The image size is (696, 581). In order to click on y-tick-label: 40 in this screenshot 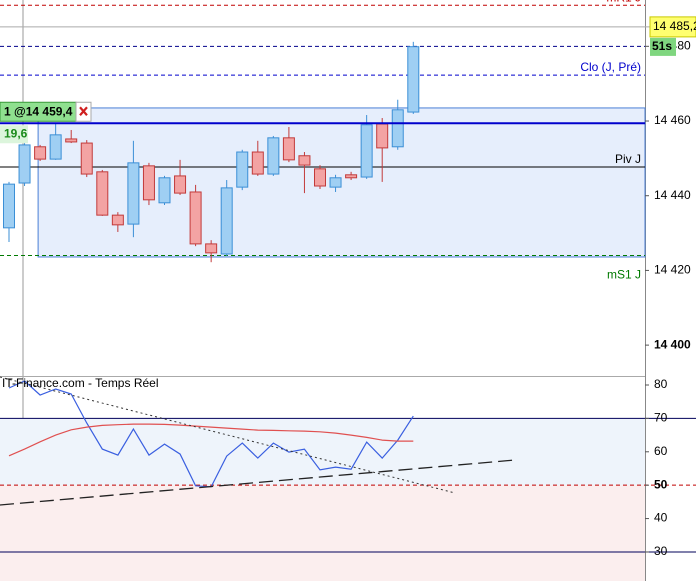, I will do `click(661, 518)`.